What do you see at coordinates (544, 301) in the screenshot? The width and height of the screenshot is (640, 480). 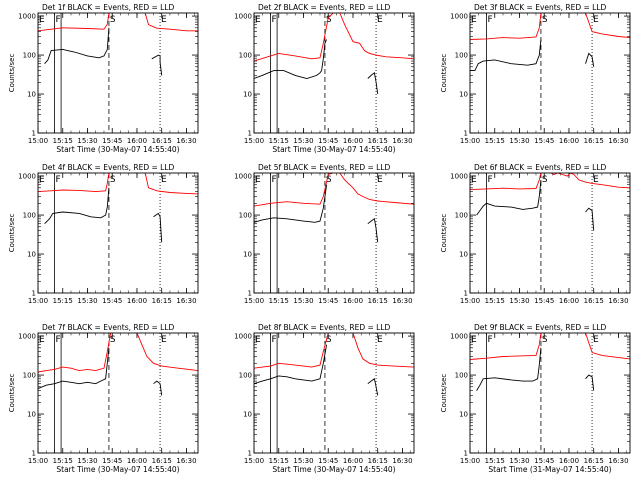 I see `x-tick-label: 15:45` at bounding box center [544, 301].